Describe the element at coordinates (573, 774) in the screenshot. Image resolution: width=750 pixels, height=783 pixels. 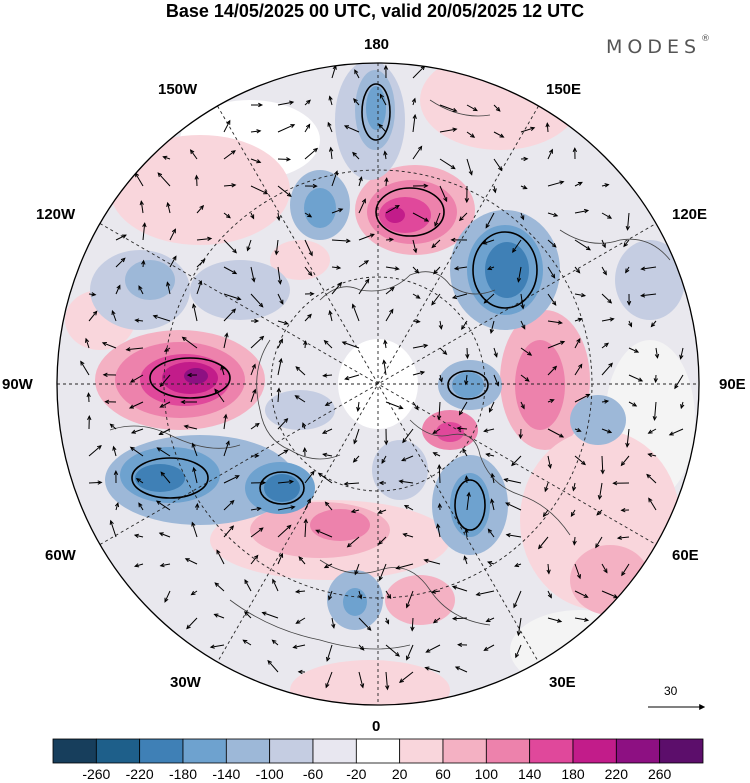
I see `colorbar-tick-label: 180` at that location.